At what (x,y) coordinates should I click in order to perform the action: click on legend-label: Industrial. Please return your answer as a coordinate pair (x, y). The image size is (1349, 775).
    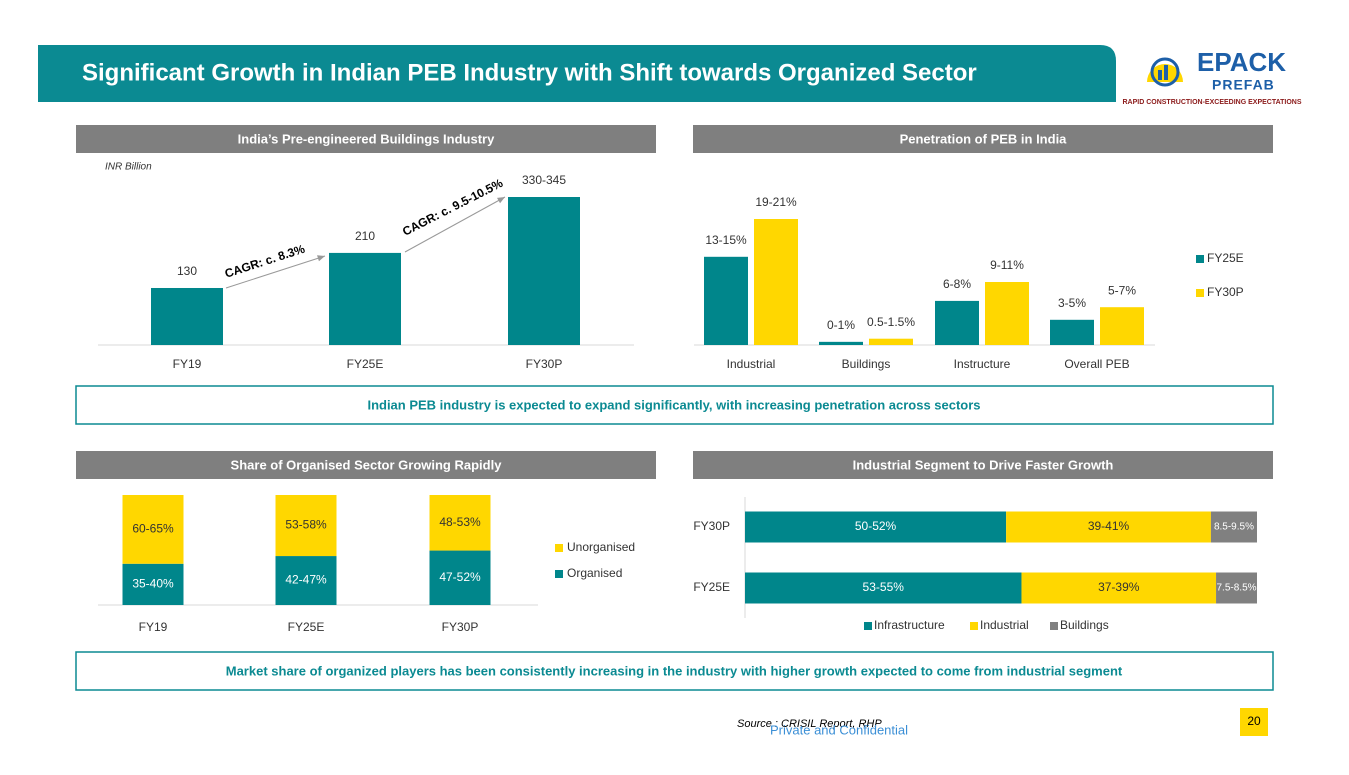
    Looking at the image, I should click on (1004, 625).